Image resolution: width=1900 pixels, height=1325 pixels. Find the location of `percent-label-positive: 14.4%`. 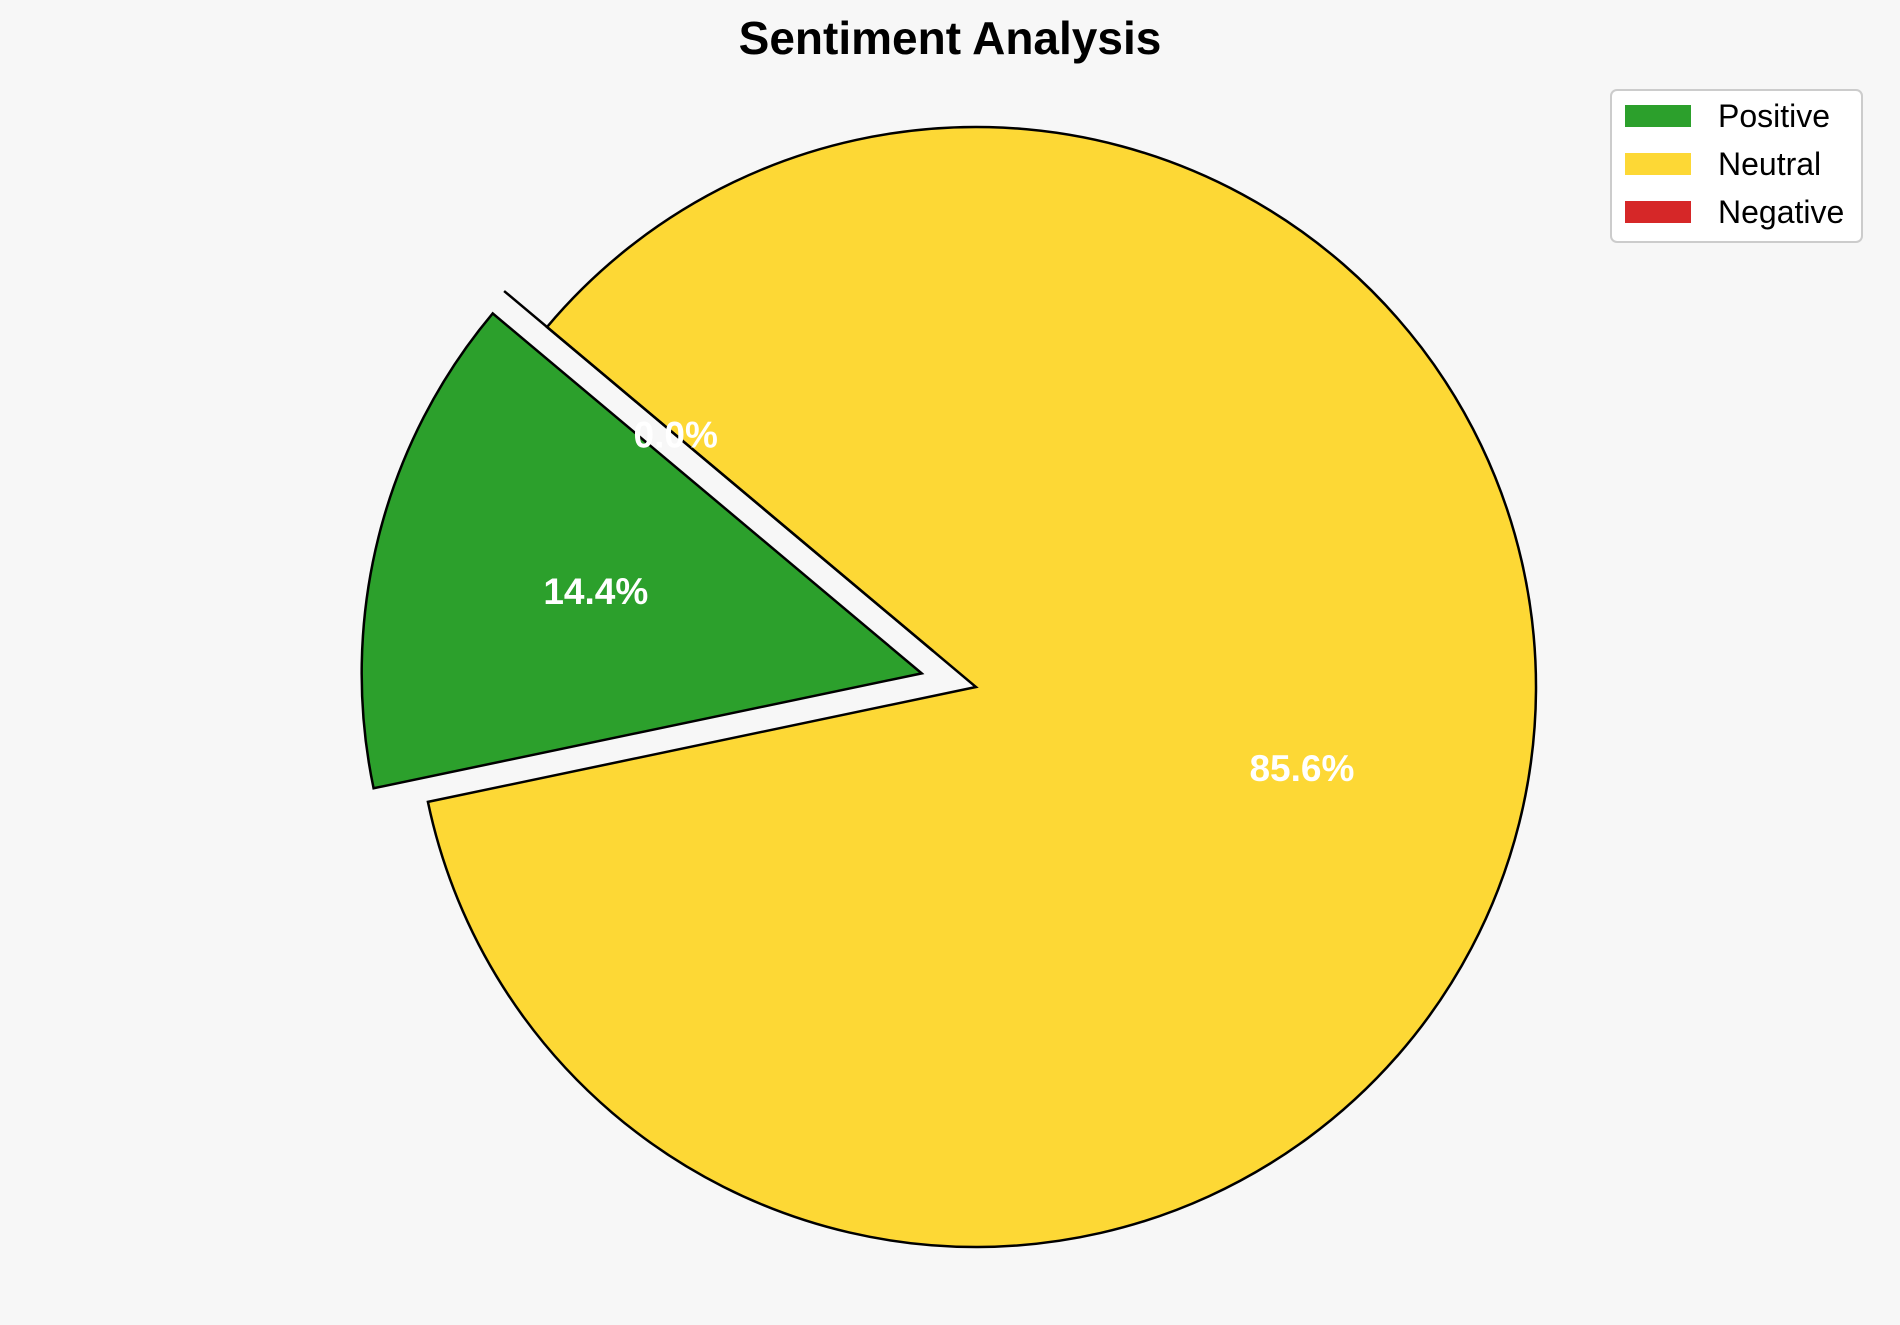

percent-label-positive: 14.4% is located at coordinates (595, 591).